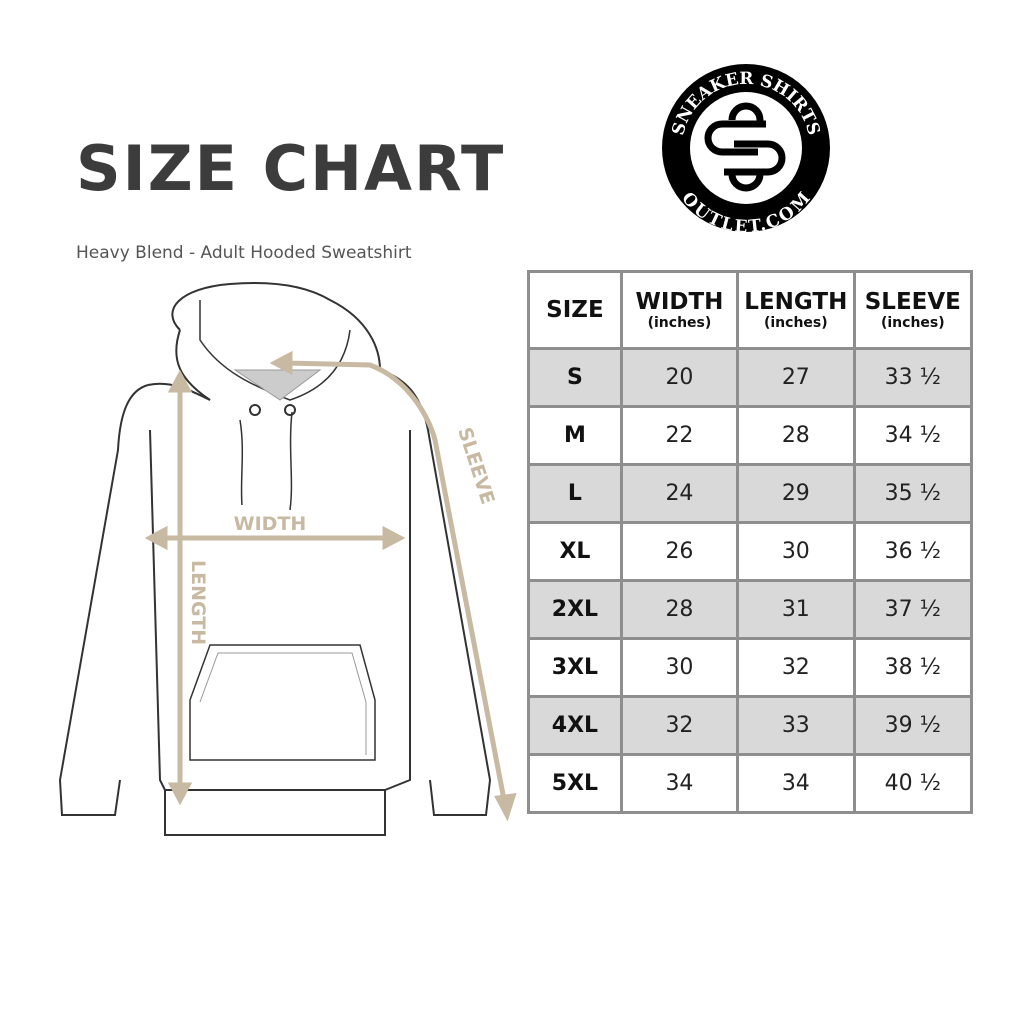 The width and height of the screenshot is (1024, 1024). I want to click on size-cell: 4XL, so click(575, 725).